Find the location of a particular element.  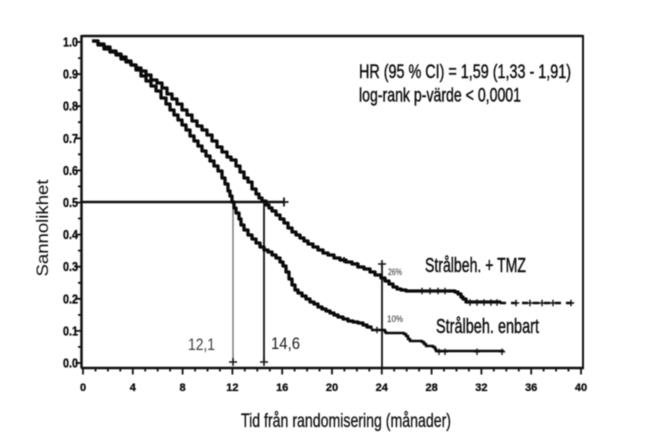

svg-text: 14,6 is located at coordinates (285, 343).